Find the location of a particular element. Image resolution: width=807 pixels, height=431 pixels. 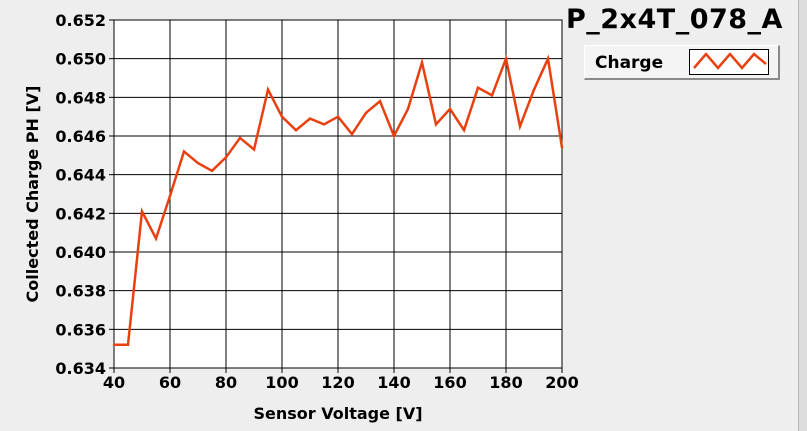

x-tick-label: 120 is located at coordinates (337, 382).